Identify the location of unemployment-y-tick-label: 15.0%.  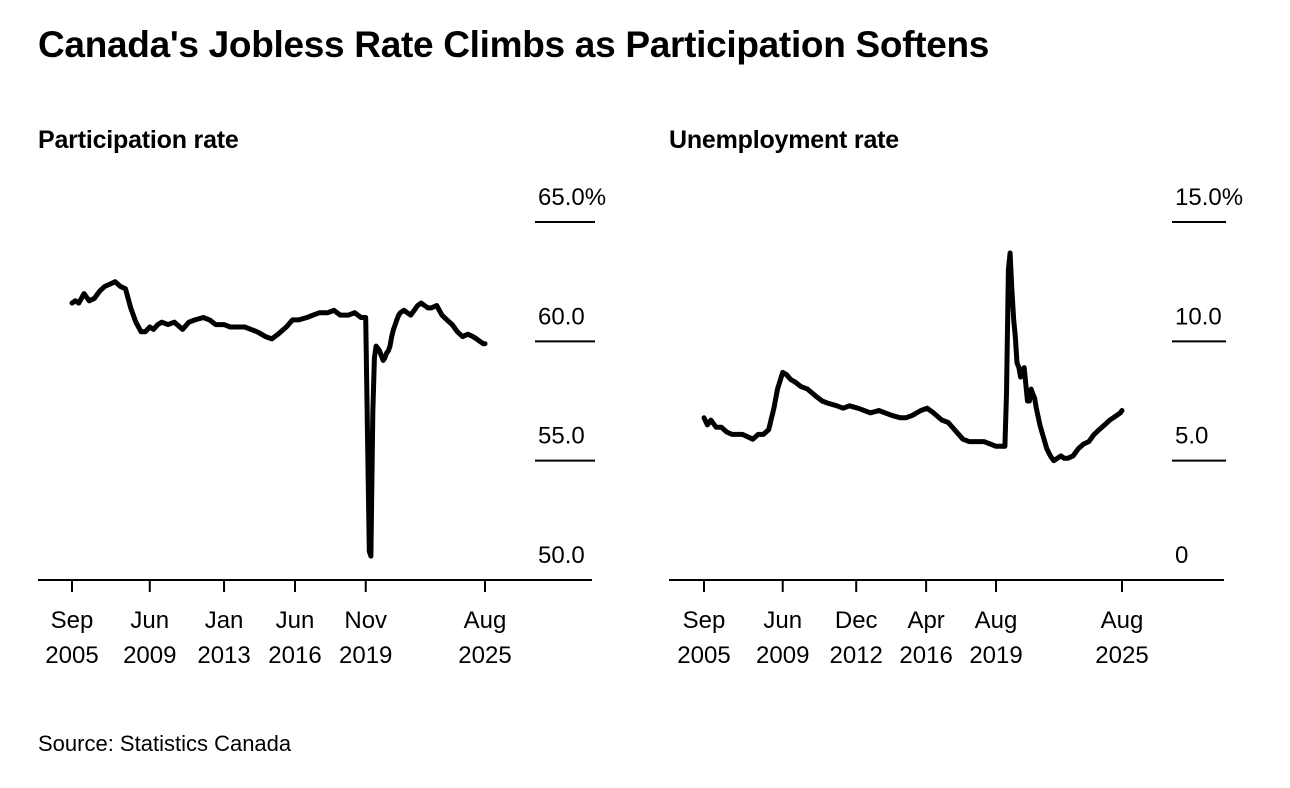
(1209, 197).